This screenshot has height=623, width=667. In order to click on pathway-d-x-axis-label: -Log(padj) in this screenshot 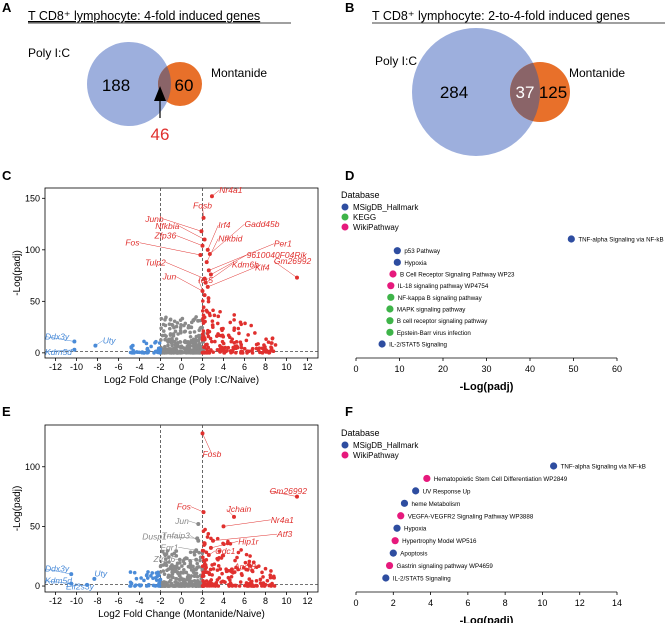, I will do `click(487, 387)`.